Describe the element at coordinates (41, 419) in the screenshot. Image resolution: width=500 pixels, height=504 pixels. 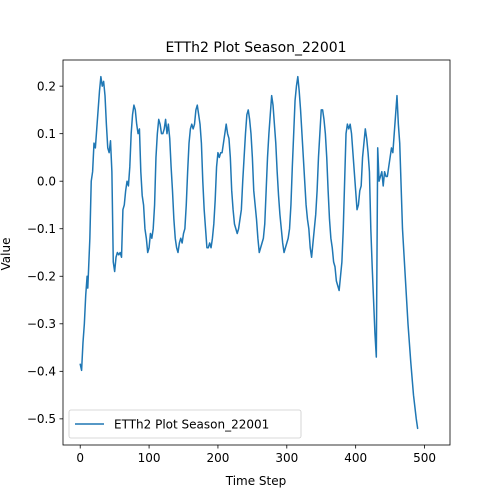
I see `y-tick-label: −0.5` at that location.